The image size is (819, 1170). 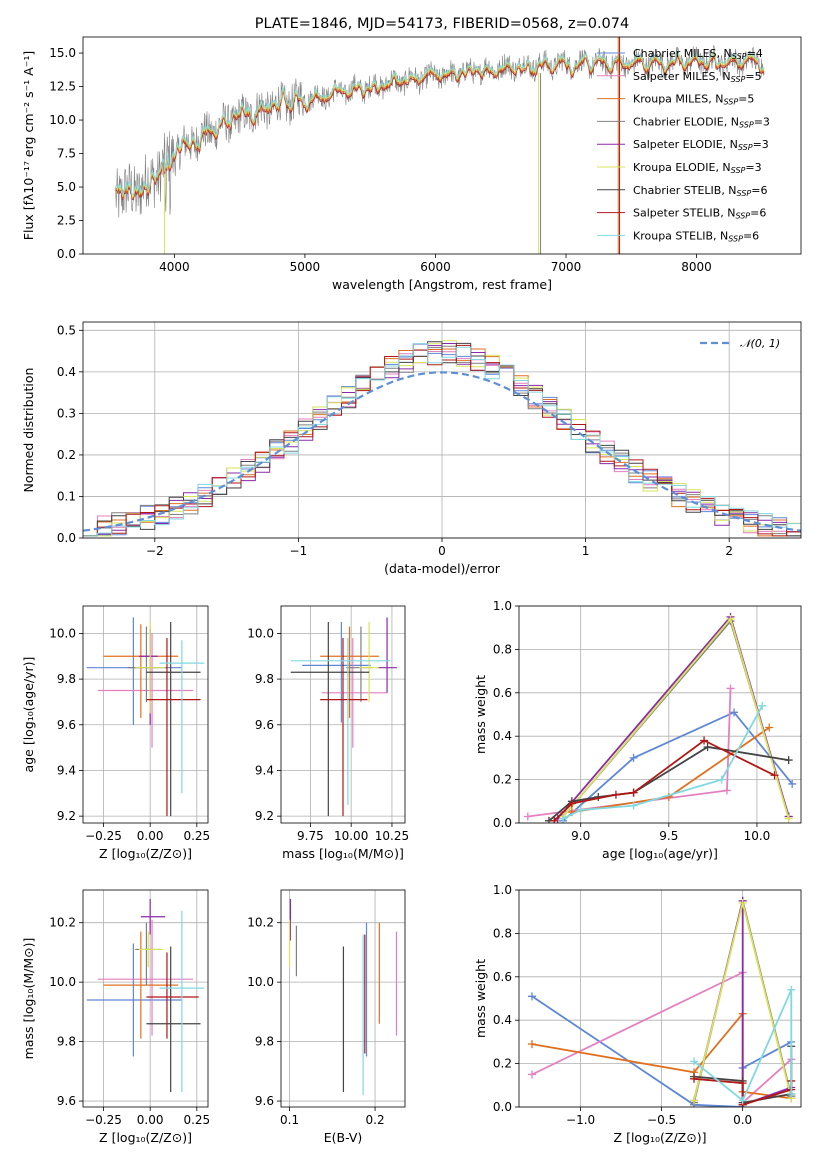 I want to click on point-chabrier-miles, so click(x=134, y=1000).